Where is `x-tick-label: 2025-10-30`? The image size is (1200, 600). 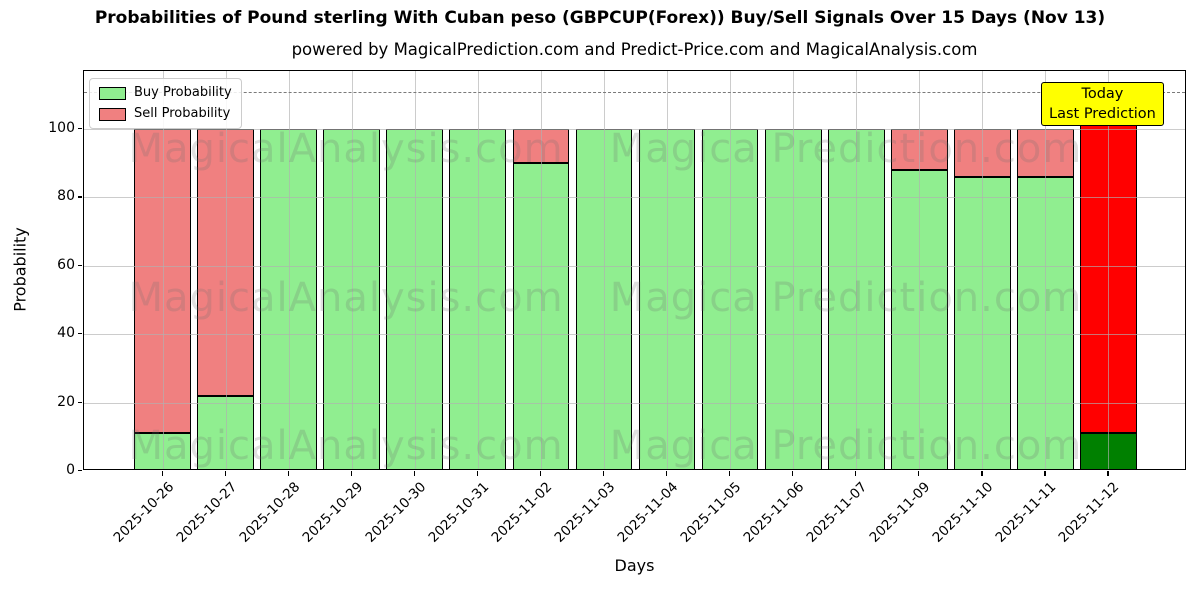 x-tick-label: 2025-10-30 is located at coordinates (396, 512).